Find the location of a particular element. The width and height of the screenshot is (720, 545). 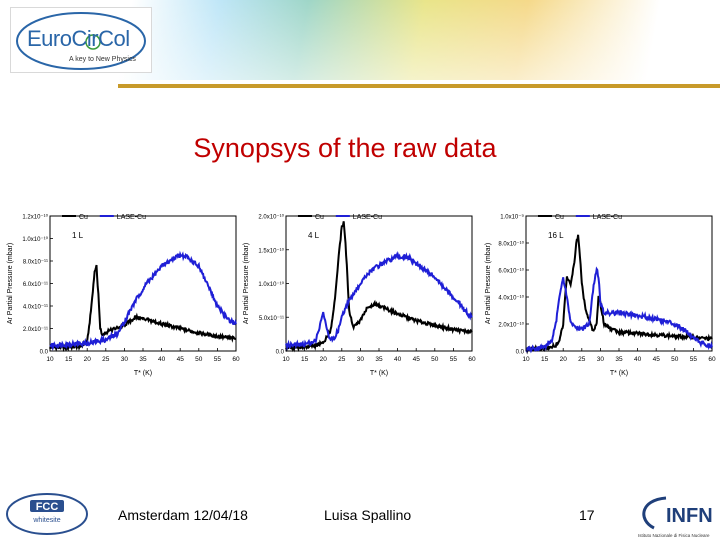

y-tick-label: 6.0x10⁻¹⁰ is located at coordinates (511, 271).